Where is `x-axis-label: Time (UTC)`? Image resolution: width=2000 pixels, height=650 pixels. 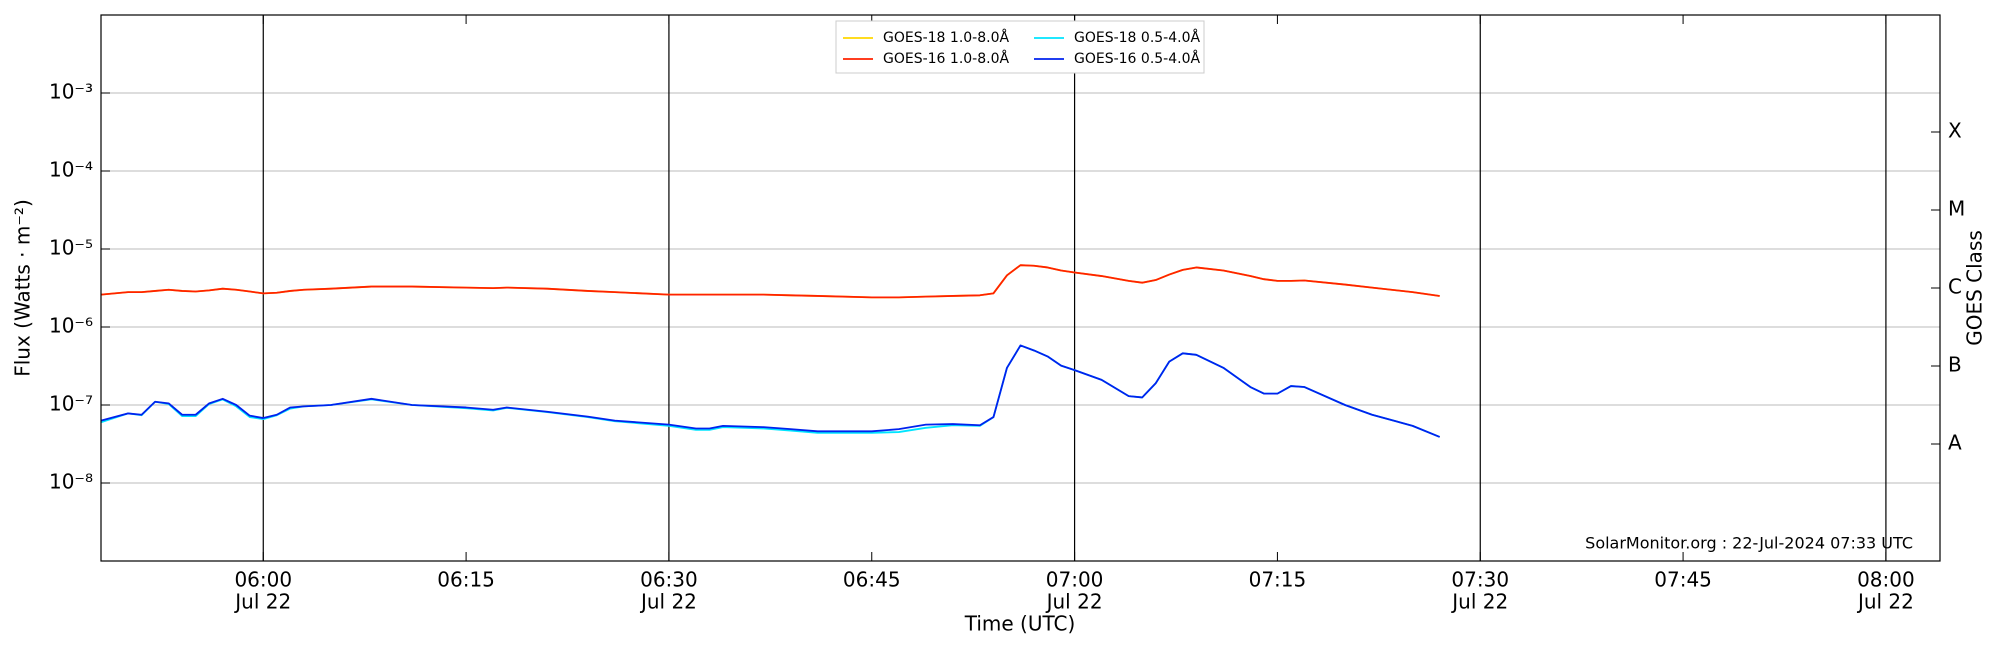 x-axis-label: Time (UTC) is located at coordinates (1020, 624).